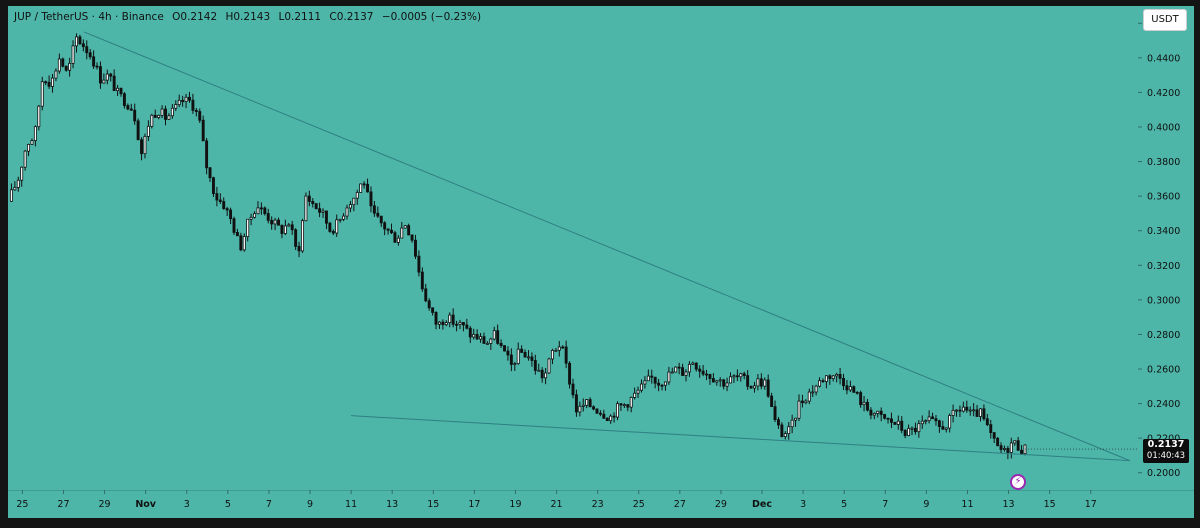 The height and width of the screenshot is (528, 1200). I want to click on currency-button: USDT, so click(1165, 20).